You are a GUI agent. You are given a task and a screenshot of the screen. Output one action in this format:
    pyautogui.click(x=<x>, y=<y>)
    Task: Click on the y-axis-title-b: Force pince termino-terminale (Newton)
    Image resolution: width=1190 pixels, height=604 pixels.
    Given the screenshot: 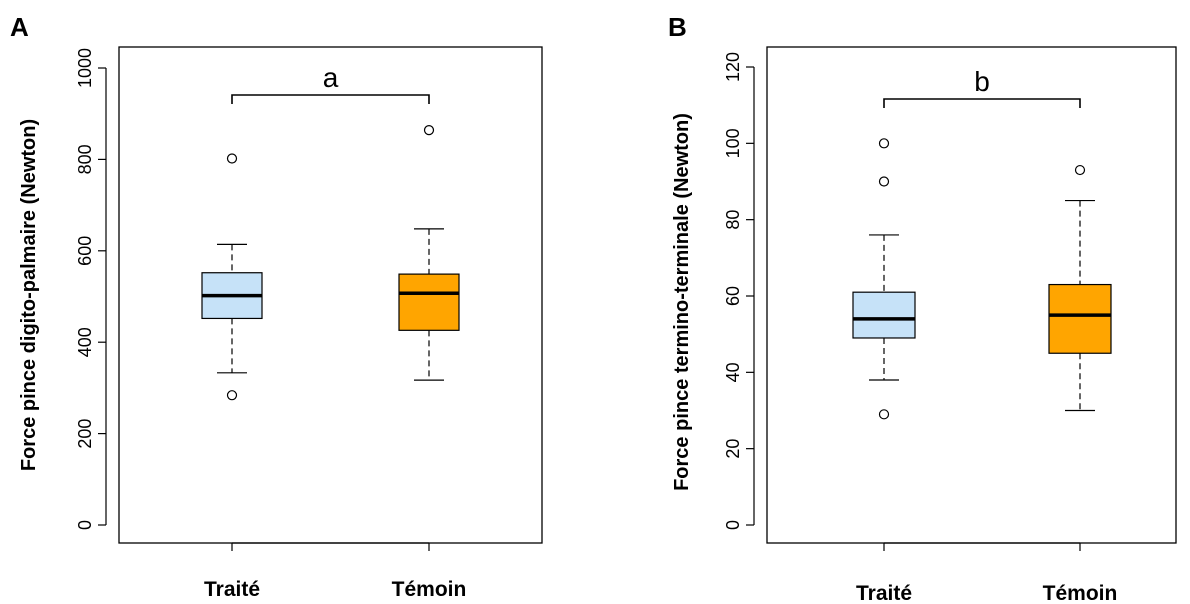 What is the action you would take?
    pyautogui.click(x=682, y=302)
    